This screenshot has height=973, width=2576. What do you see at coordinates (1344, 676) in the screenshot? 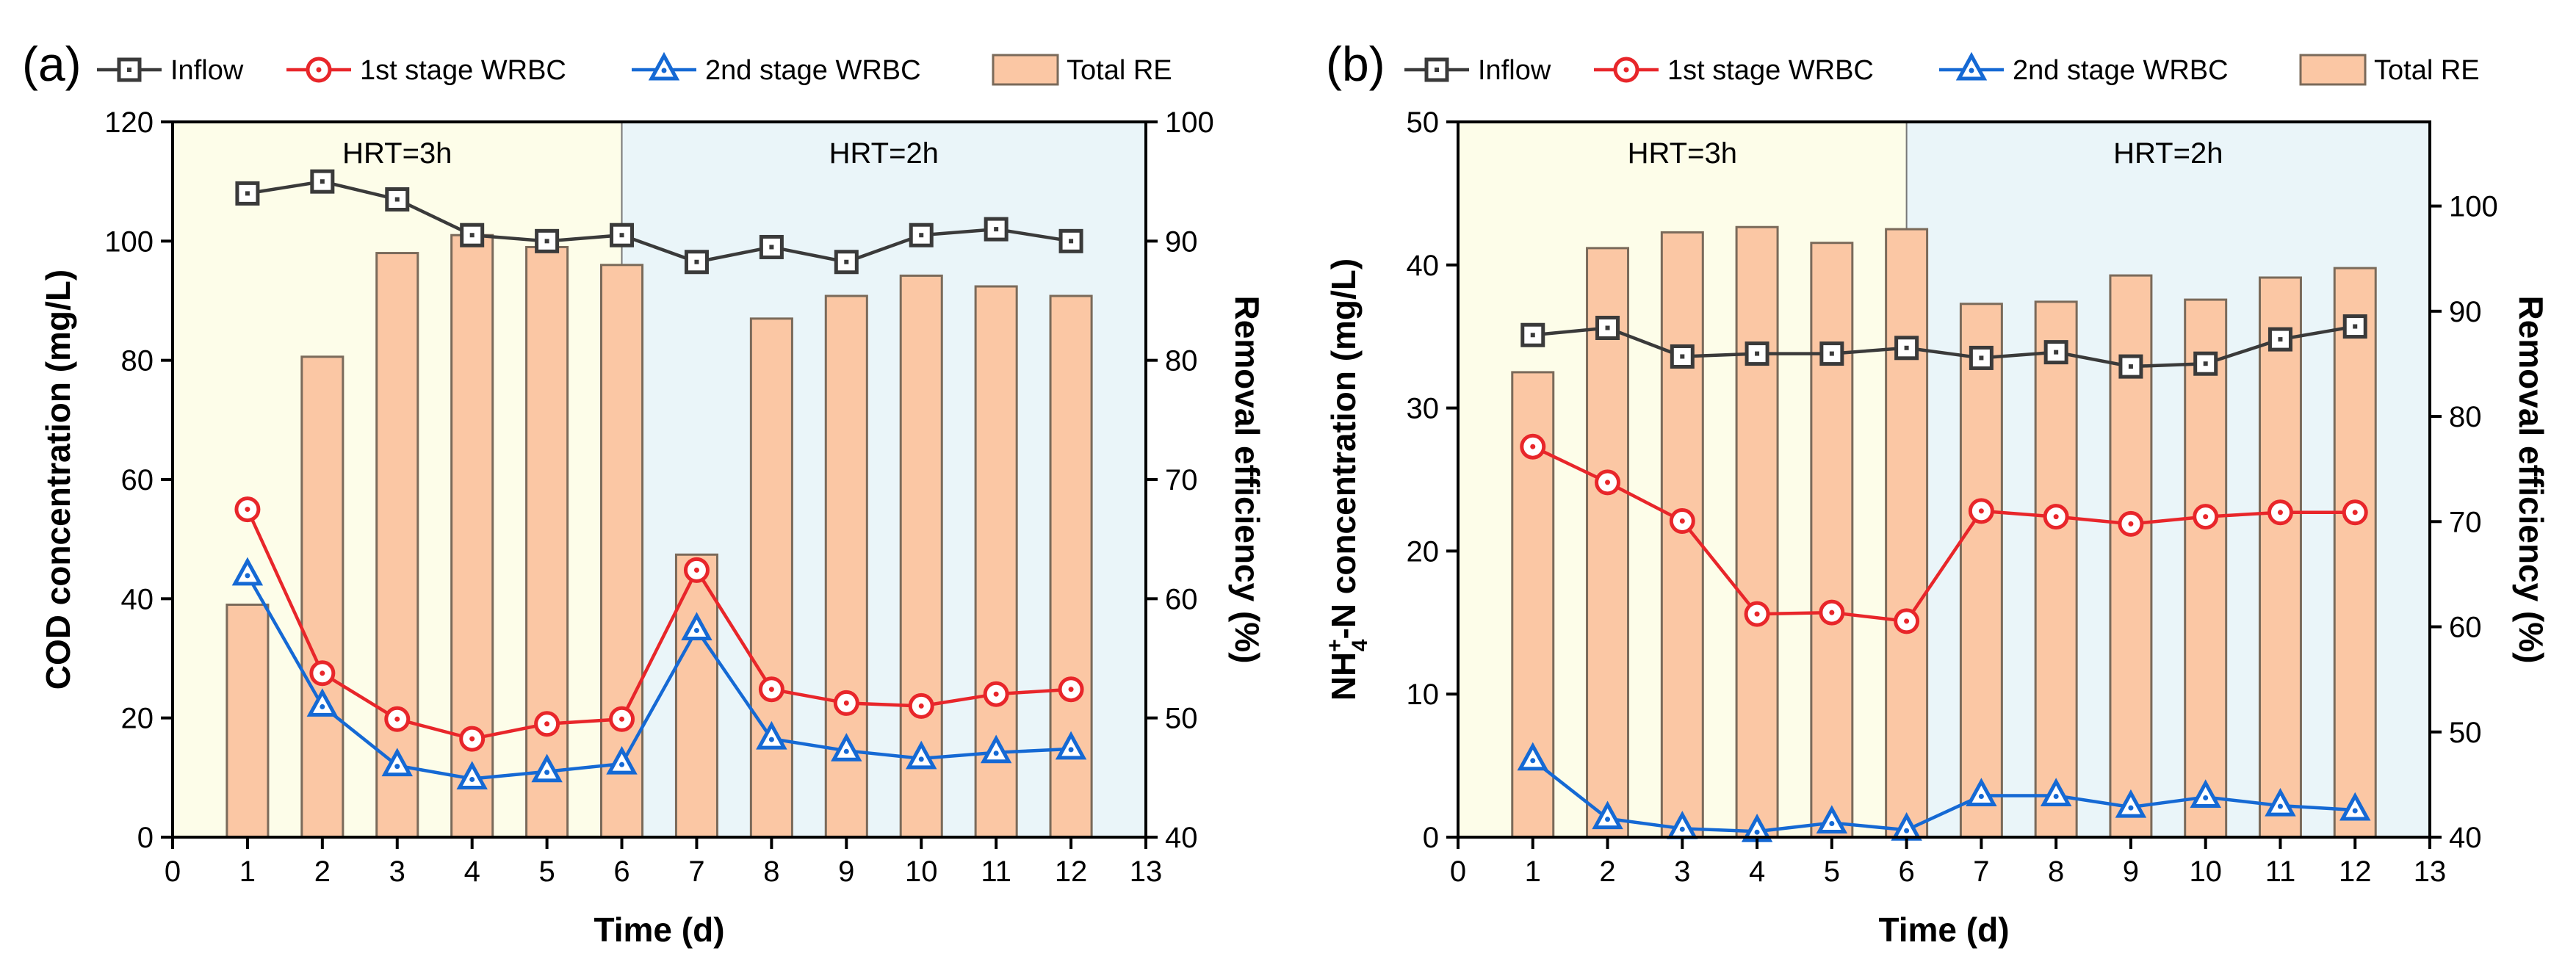
I see `y-label-base: NH` at bounding box center [1344, 676].